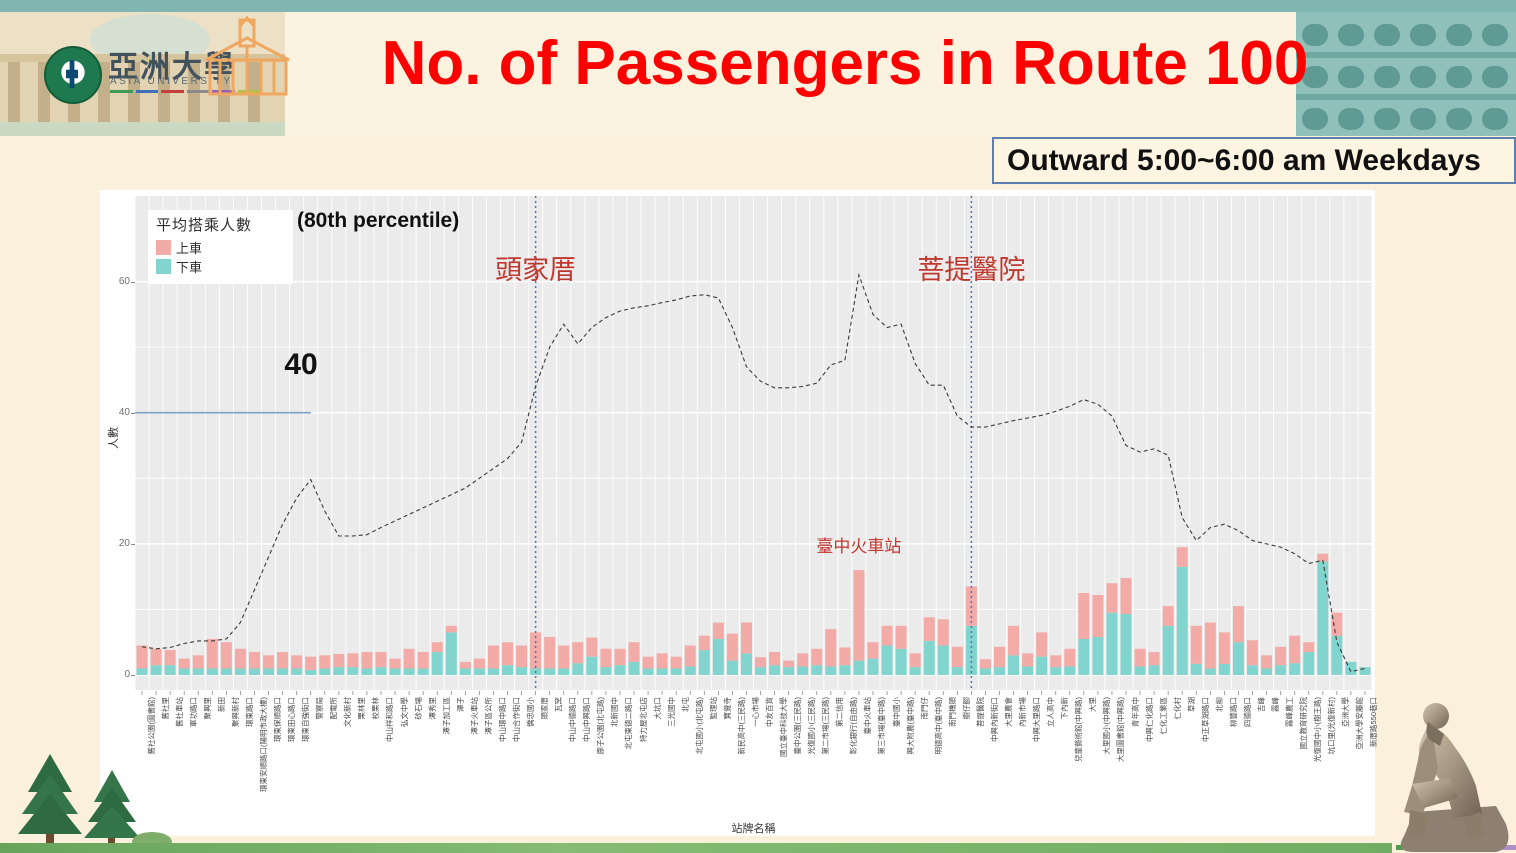  What do you see at coordinates (671, 712) in the screenshot?
I see `x-axis-label: 三光國中` at bounding box center [671, 712].